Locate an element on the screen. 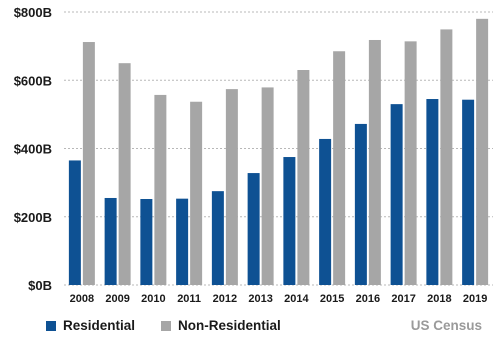 The width and height of the screenshot is (496, 341). bar-residential-2016 is located at coordinates (360, 204).